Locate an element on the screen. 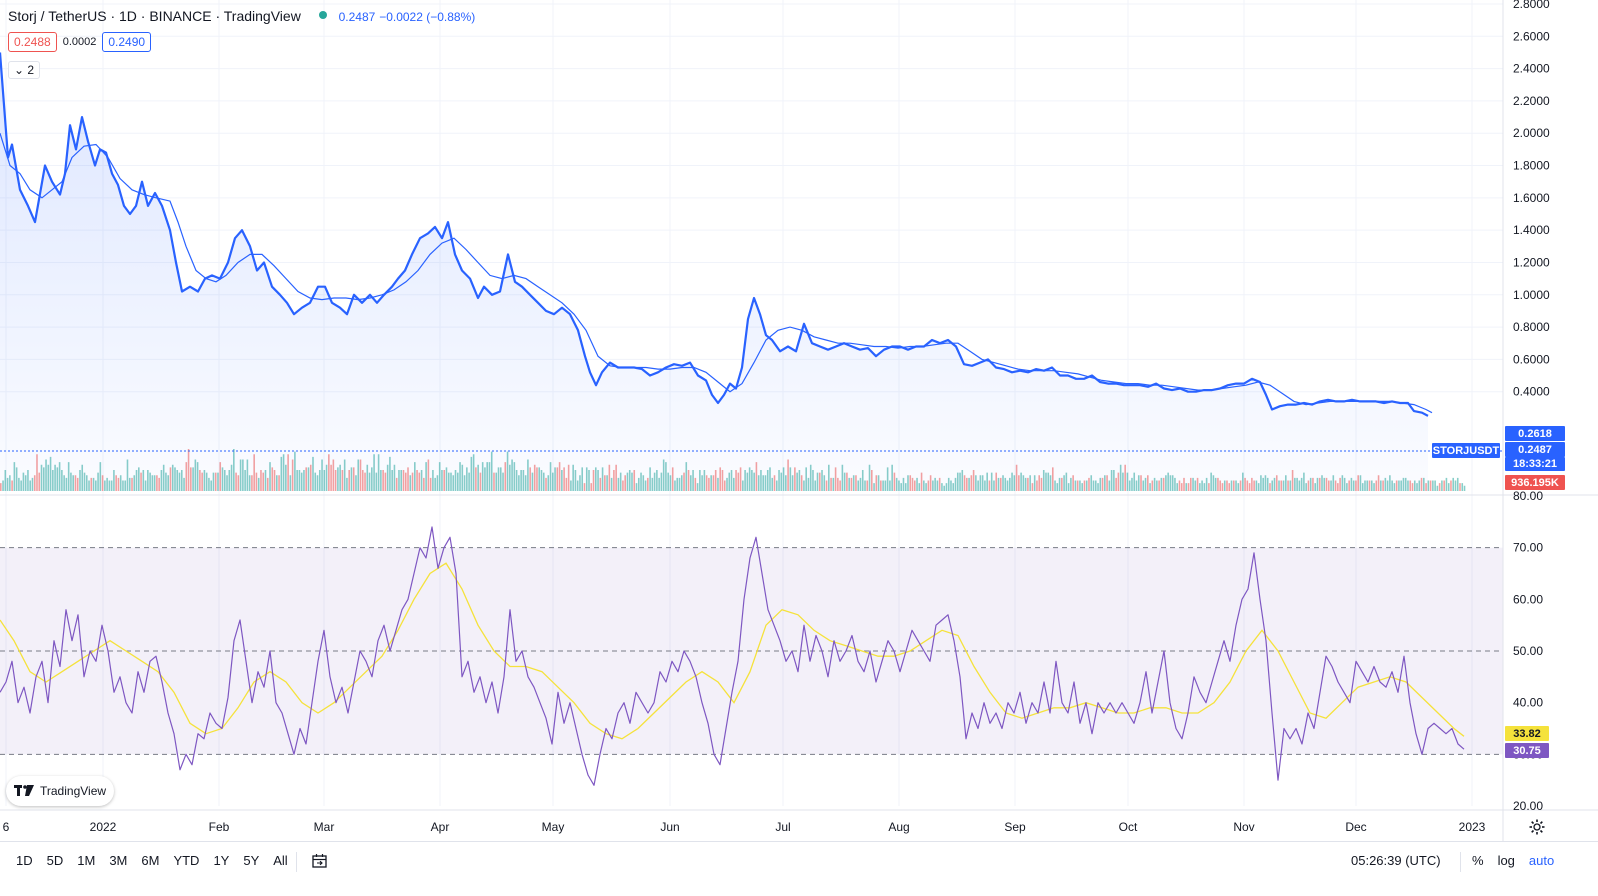 The image size is (1598, 896). rsi-axis-tick: 80.00 is located at coordinates (1528, 496).